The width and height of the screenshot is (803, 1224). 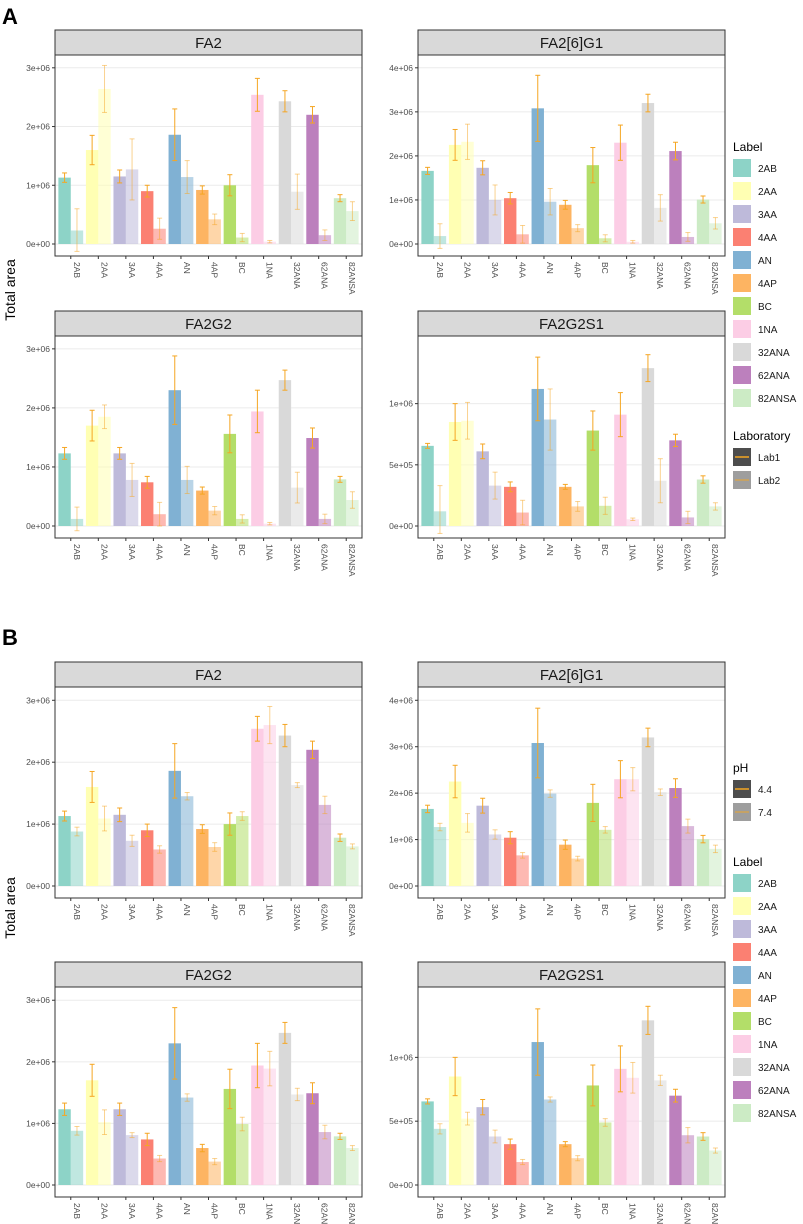 What do you see at coordinates (352, 560) in the screenshot?
I see `x-tick-label-82ansa: 82ANSA` at bounding box center [352, 560].